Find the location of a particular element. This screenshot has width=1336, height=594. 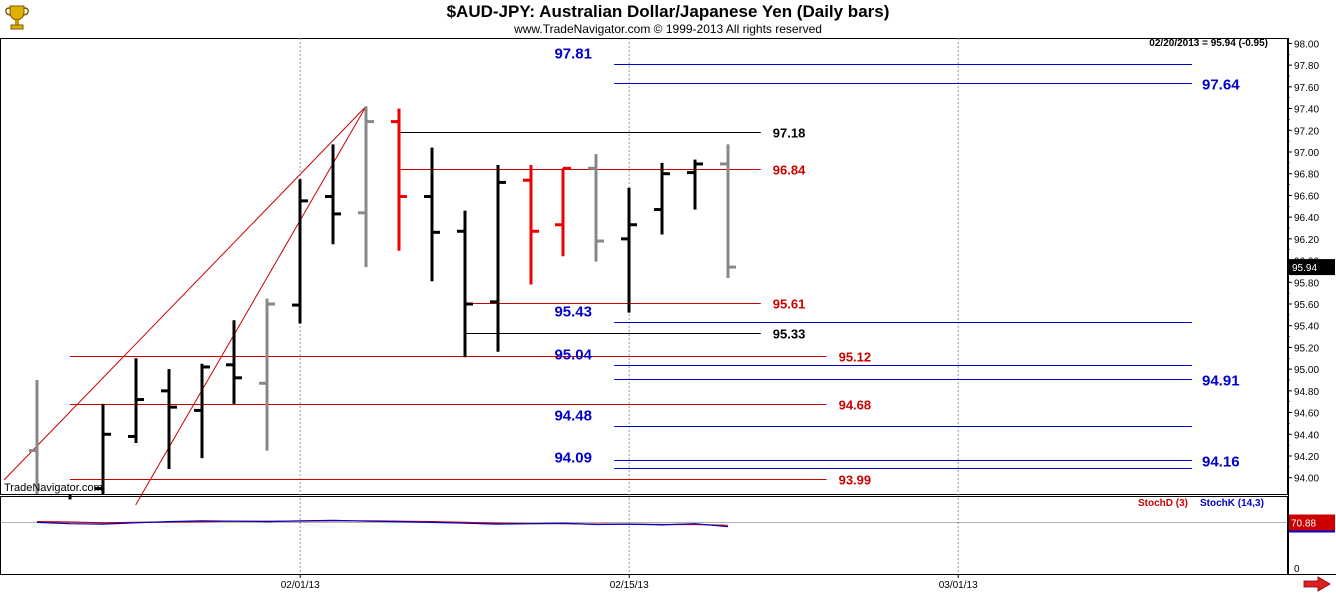

x-tick-label: 02/01/13 is located at coordinates (300, 585).